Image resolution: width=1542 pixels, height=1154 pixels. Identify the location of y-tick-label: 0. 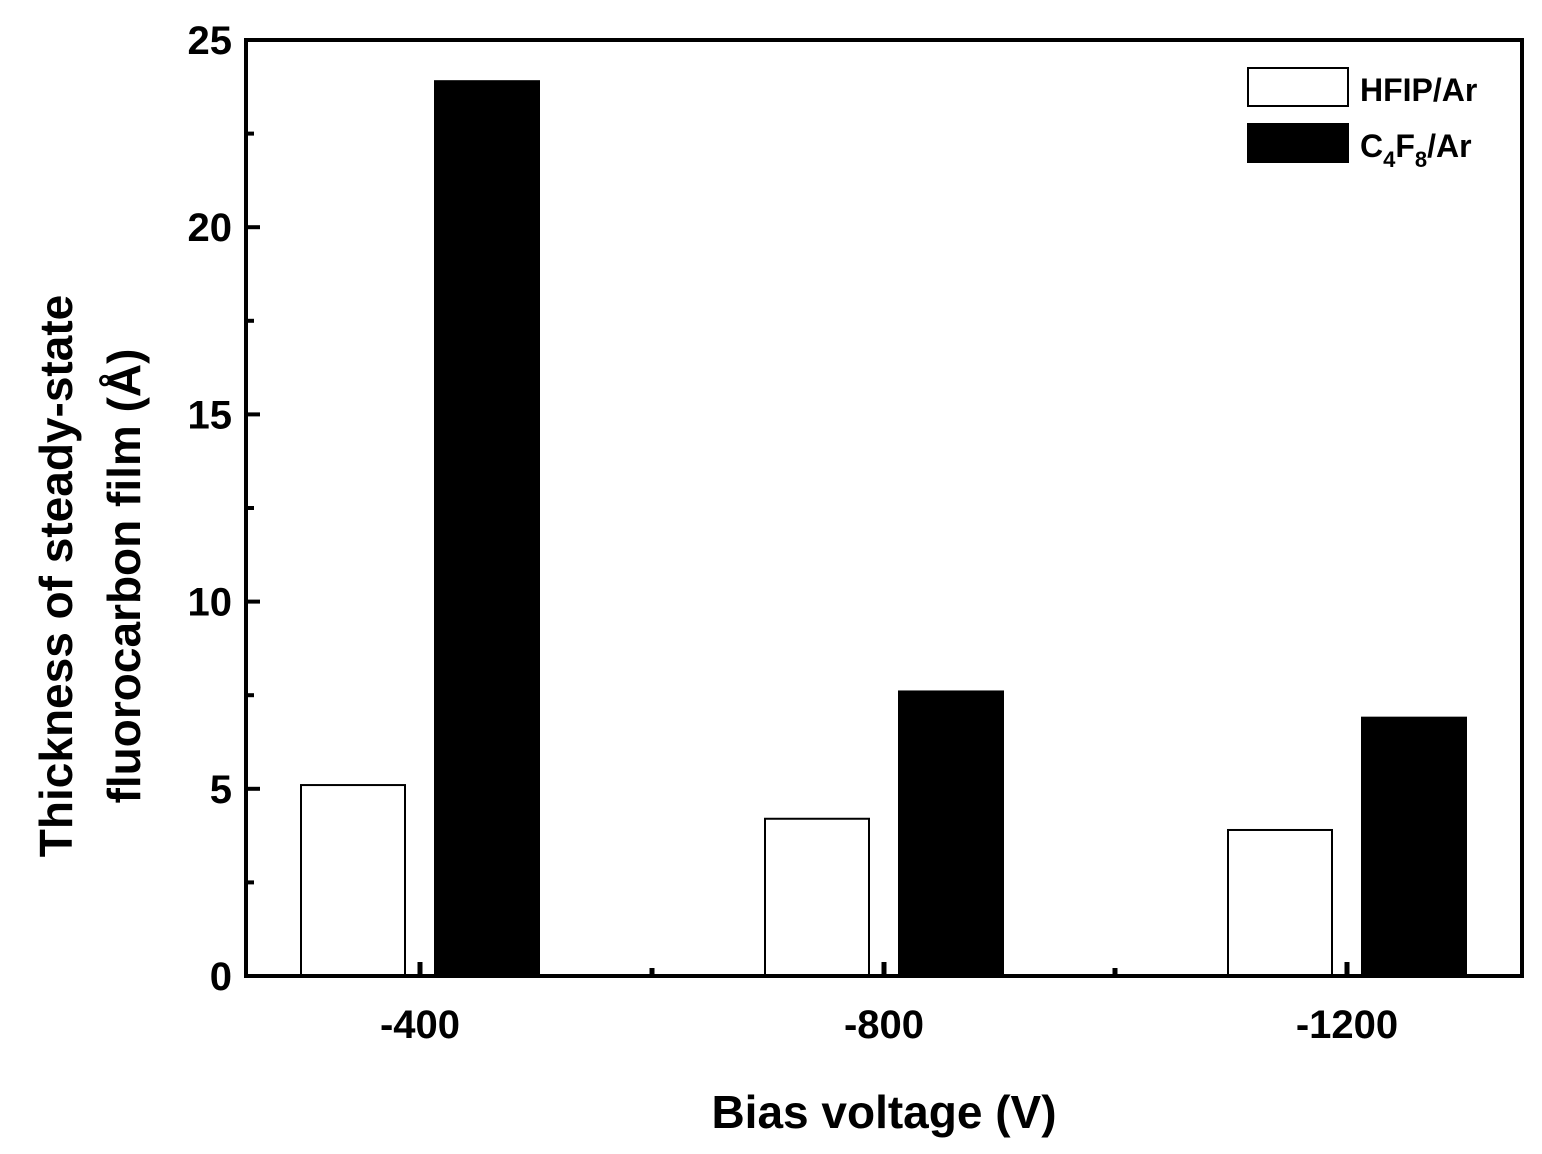
(221, 977).